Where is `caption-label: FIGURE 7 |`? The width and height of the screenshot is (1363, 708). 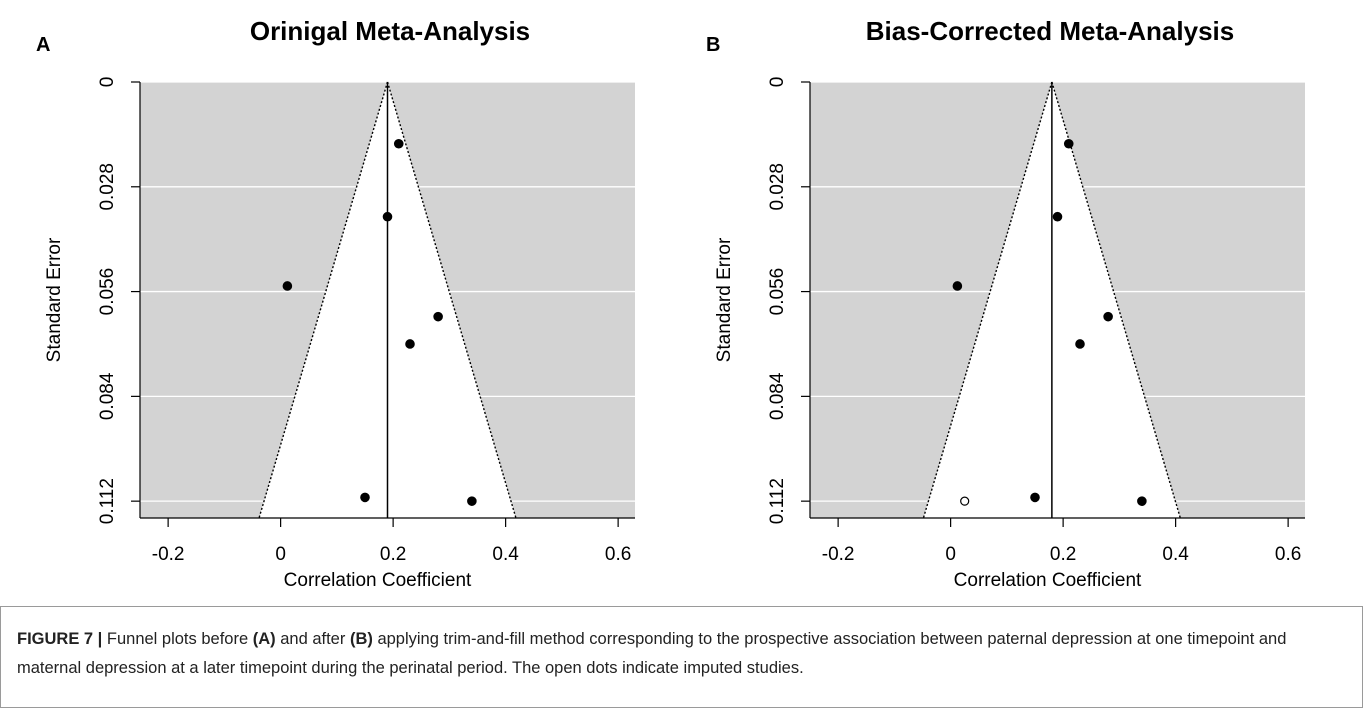
caption-label: FIGURE 7 | is located at coordinates (60, 639).